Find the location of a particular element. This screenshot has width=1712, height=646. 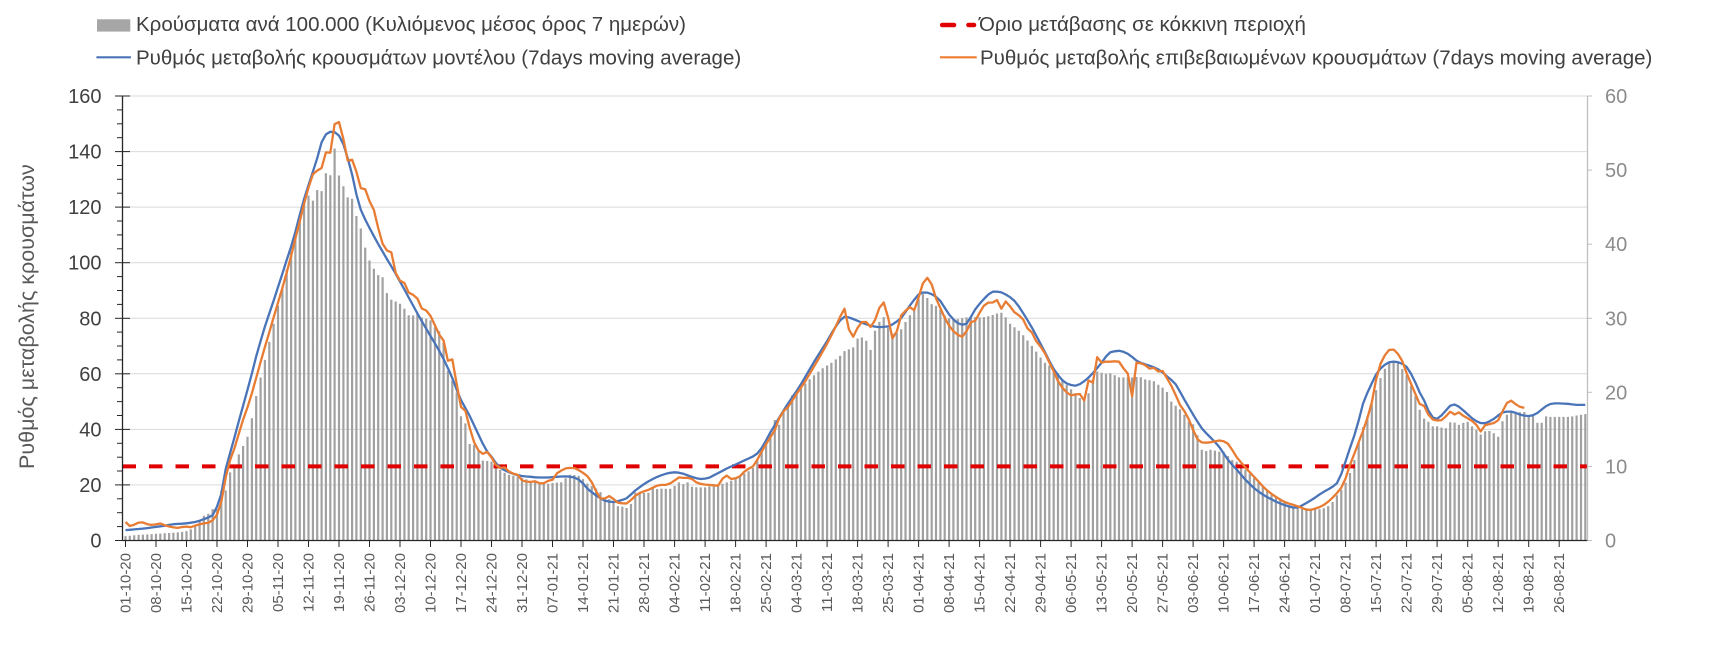

svg-text: 120 is located at coordinates (84, 208).